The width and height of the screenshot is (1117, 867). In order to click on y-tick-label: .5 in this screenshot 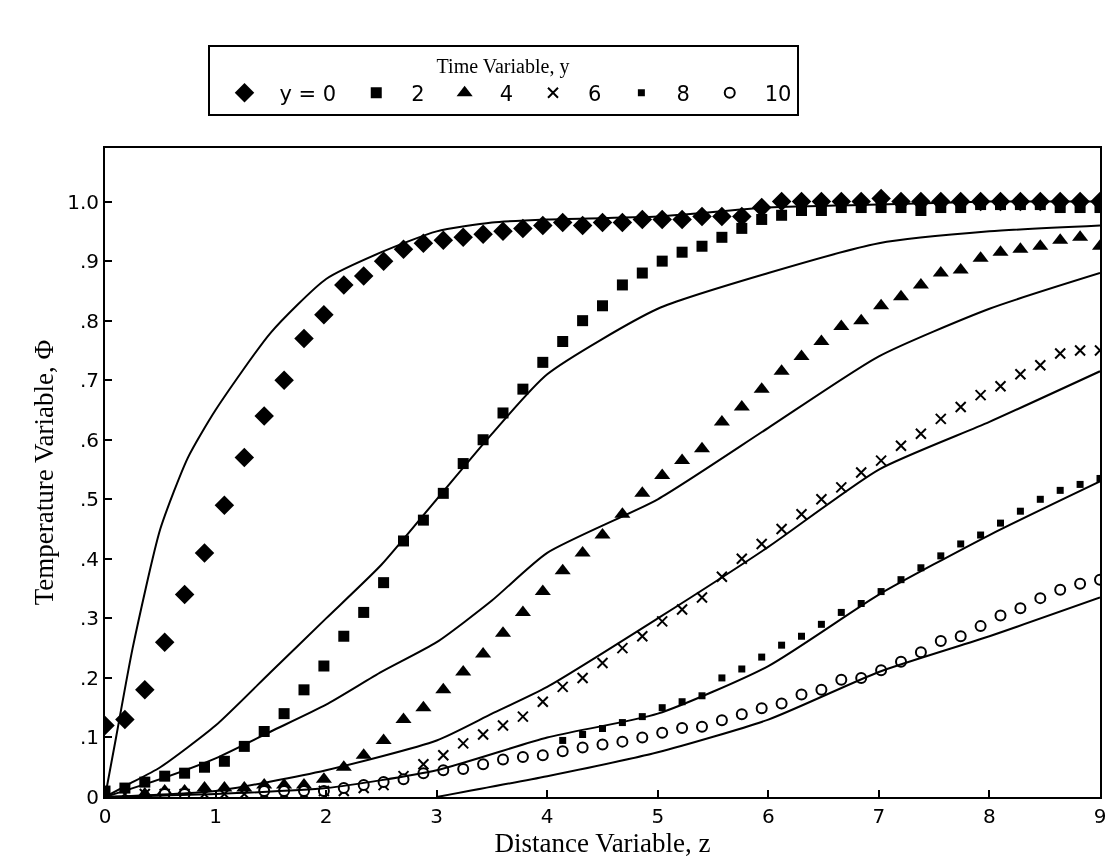, I will do `click(89, 499)`.